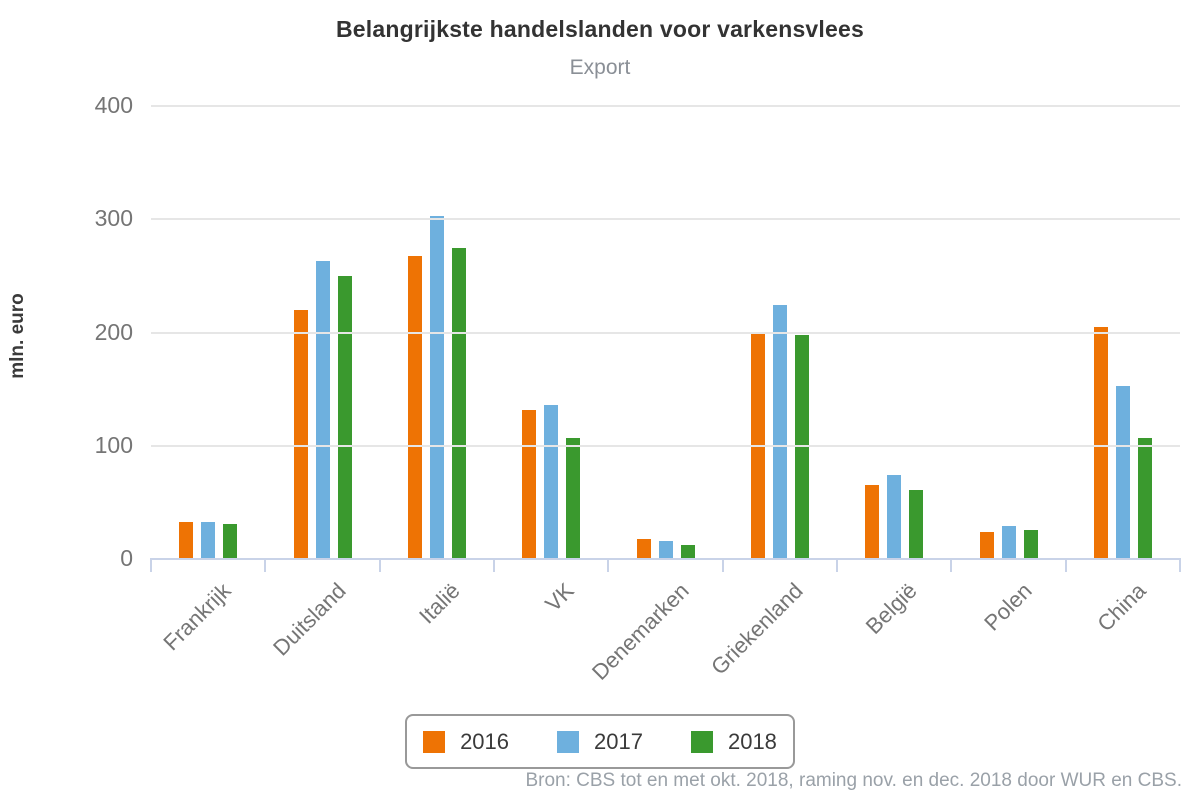  I want to click on legend-swatch-2017, so click(568, 741).